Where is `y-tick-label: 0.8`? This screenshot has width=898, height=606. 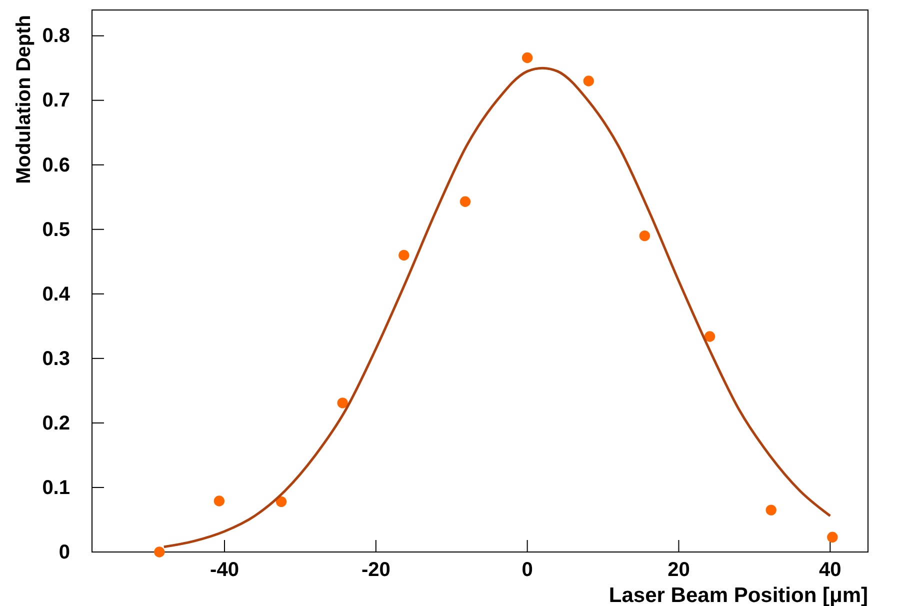
y-tick-label: 0.8 is located at coordinates (56, 36).